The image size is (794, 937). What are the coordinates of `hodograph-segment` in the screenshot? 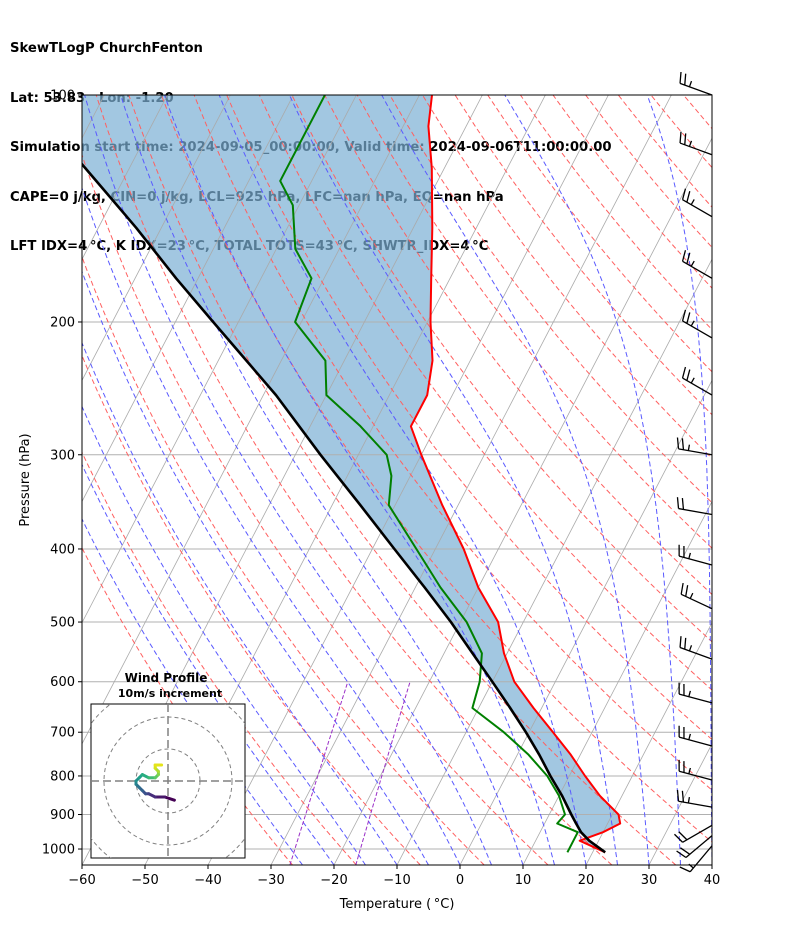 It's located at (169, 798).